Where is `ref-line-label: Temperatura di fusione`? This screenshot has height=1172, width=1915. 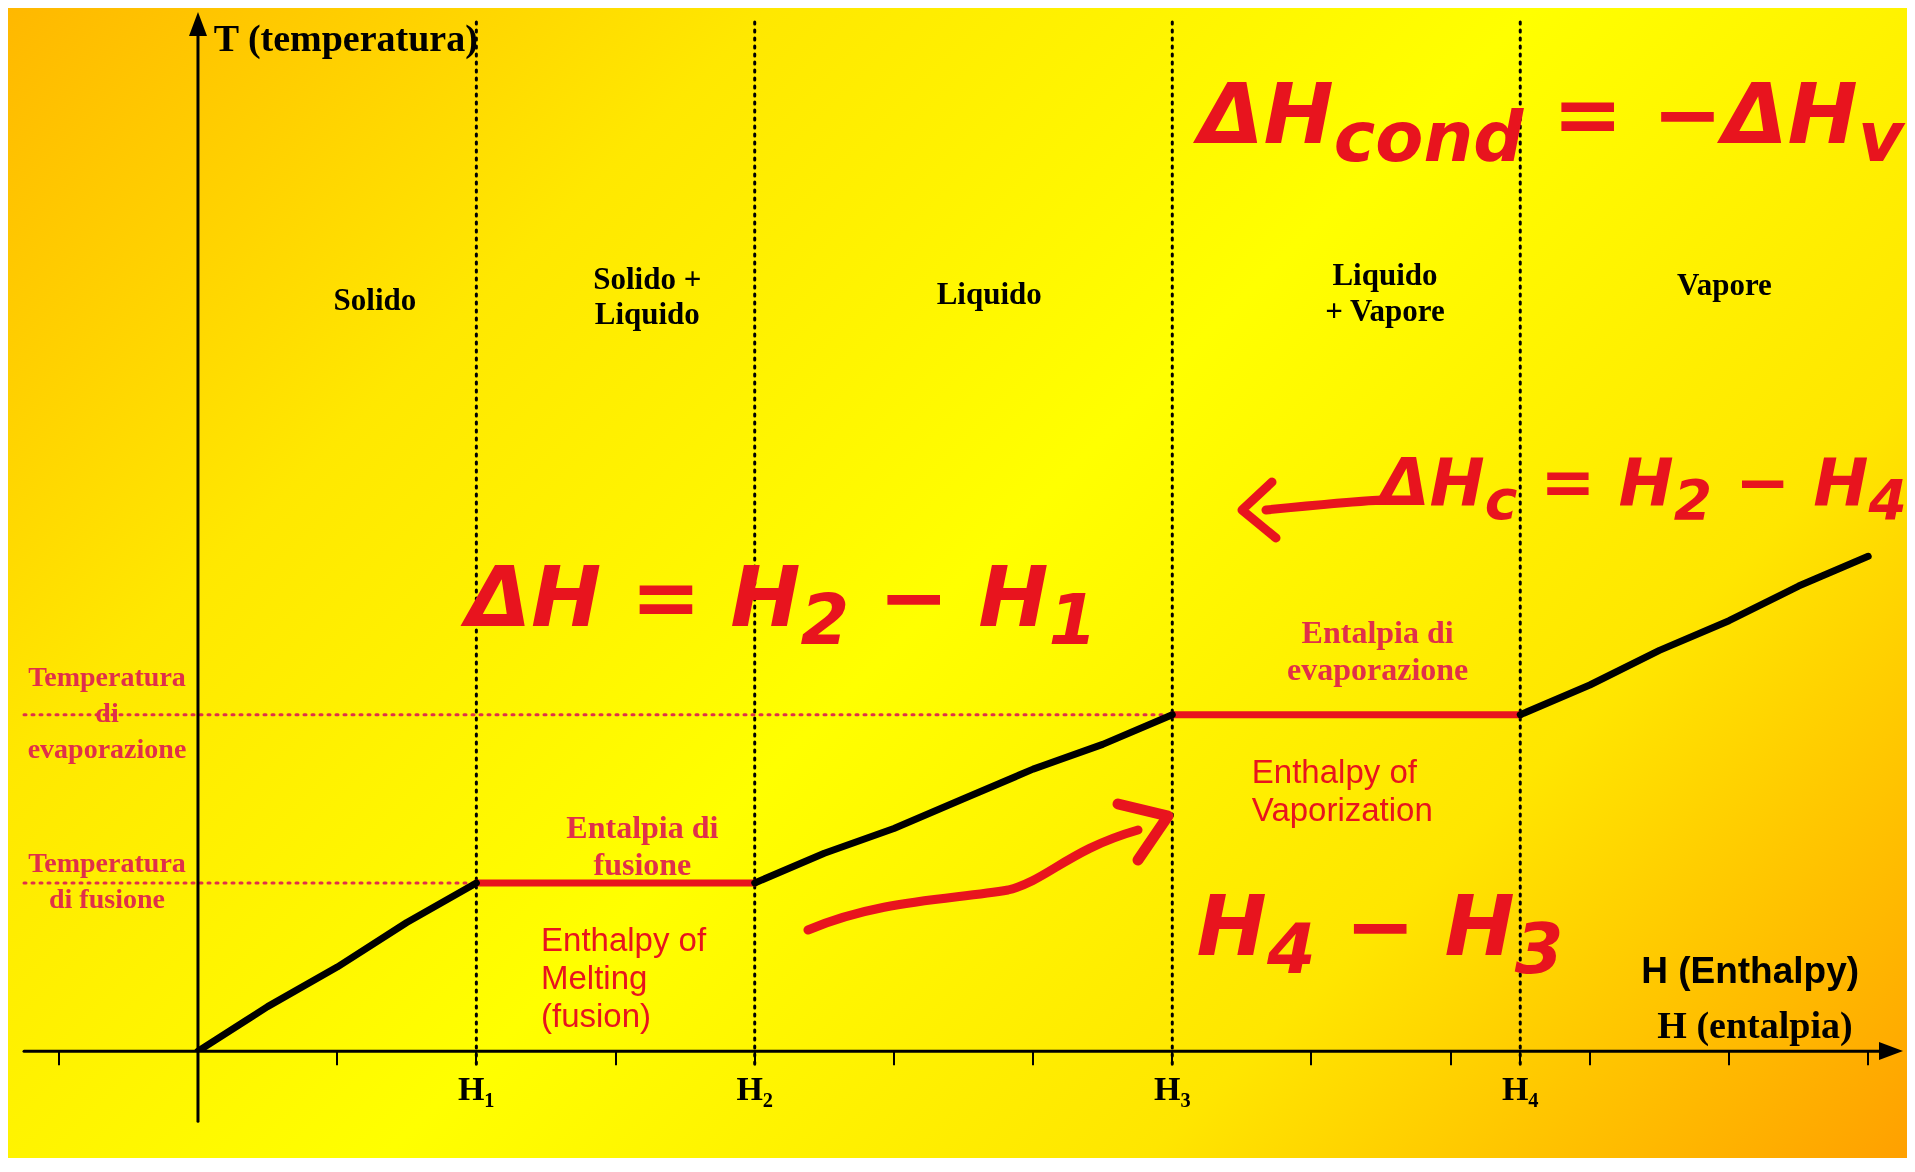 ref-line-label: Temperatura di fusione is located at coordinates (107, 881).